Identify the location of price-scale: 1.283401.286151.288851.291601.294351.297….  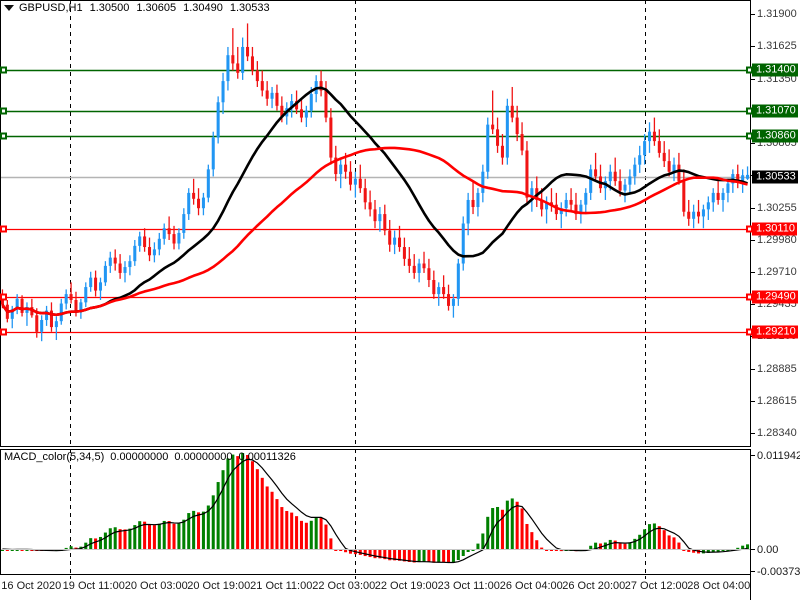
(775, 223).